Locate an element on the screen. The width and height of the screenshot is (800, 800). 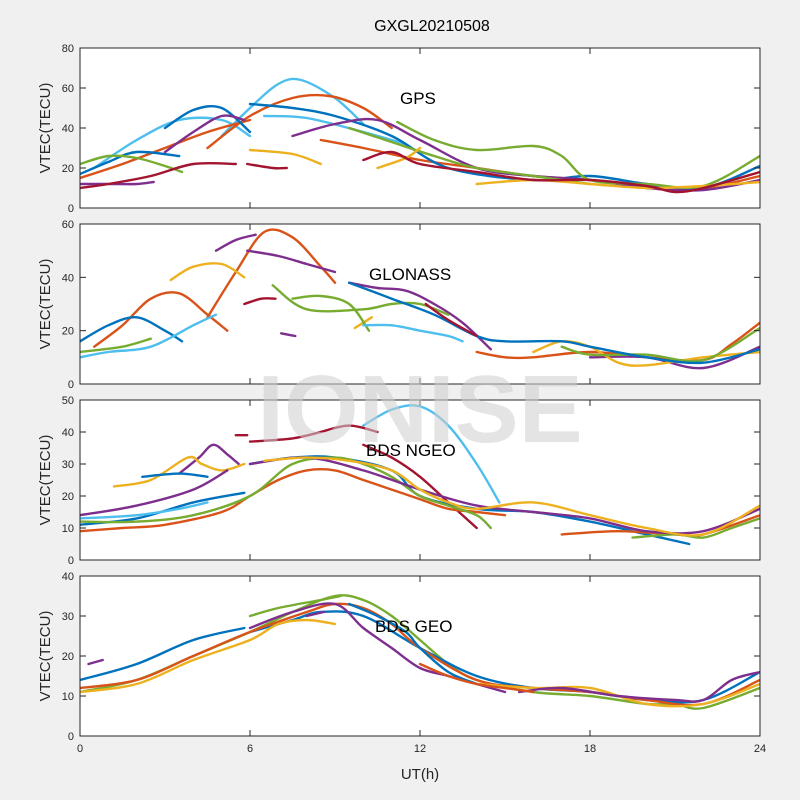
x-tick-label: 18 is located at coordinates (590, 749).